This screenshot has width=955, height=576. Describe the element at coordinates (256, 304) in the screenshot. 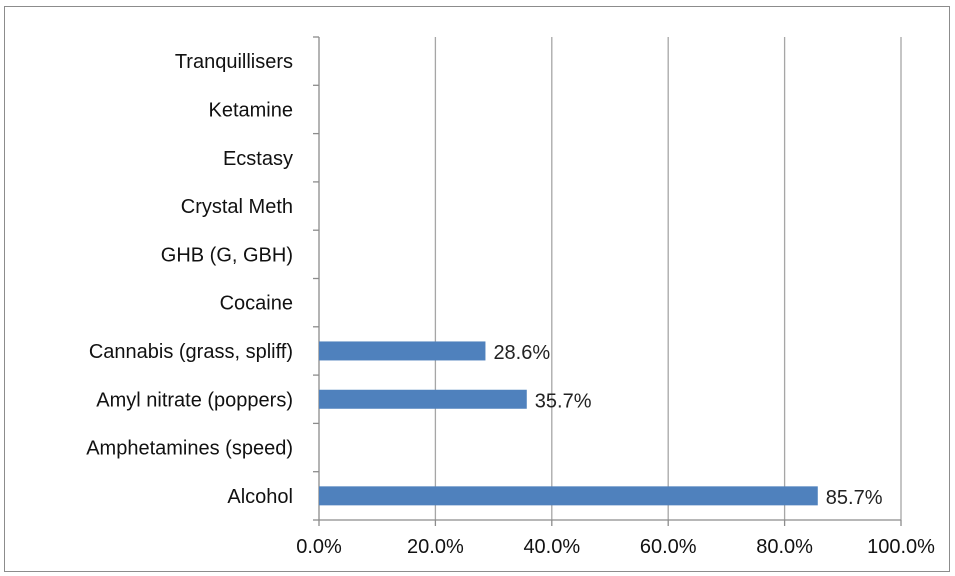

I see `category-label: Cocaine` at that location.